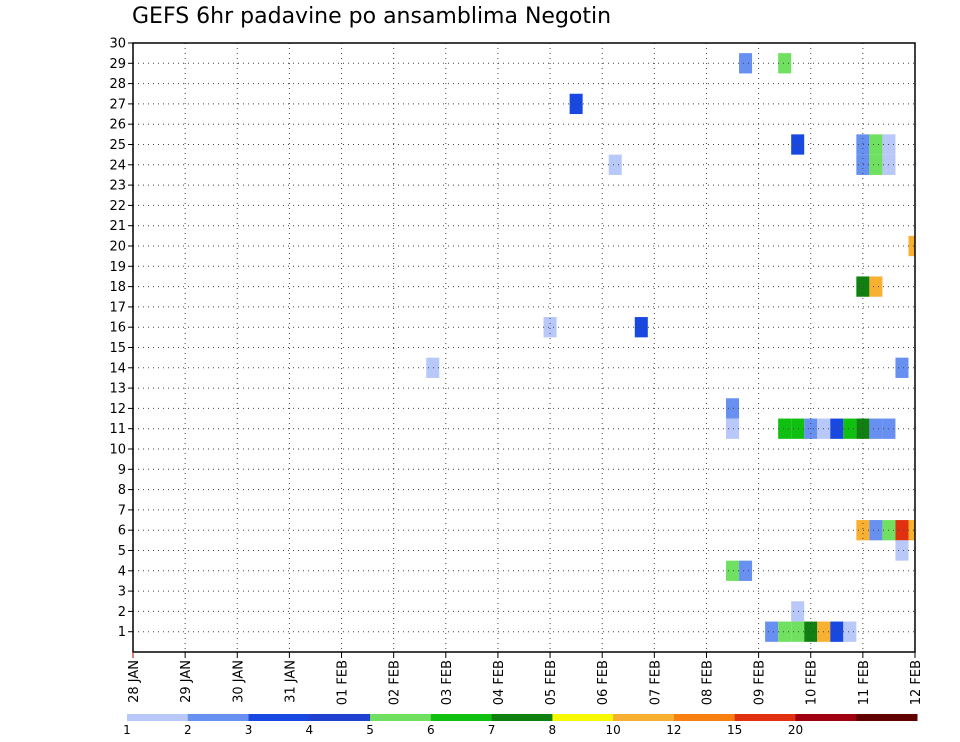 This screenshot has width=960, height=742. What do you see at coordinates (188, 730) in the screenshot?
I see `colorbar-label-1: 2` at bounding box center [188, 730].